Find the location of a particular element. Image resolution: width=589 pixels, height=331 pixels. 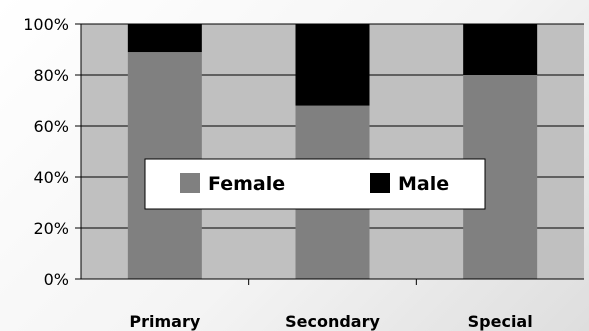

legend-label-female: Female is located at coordinates (246, 184).